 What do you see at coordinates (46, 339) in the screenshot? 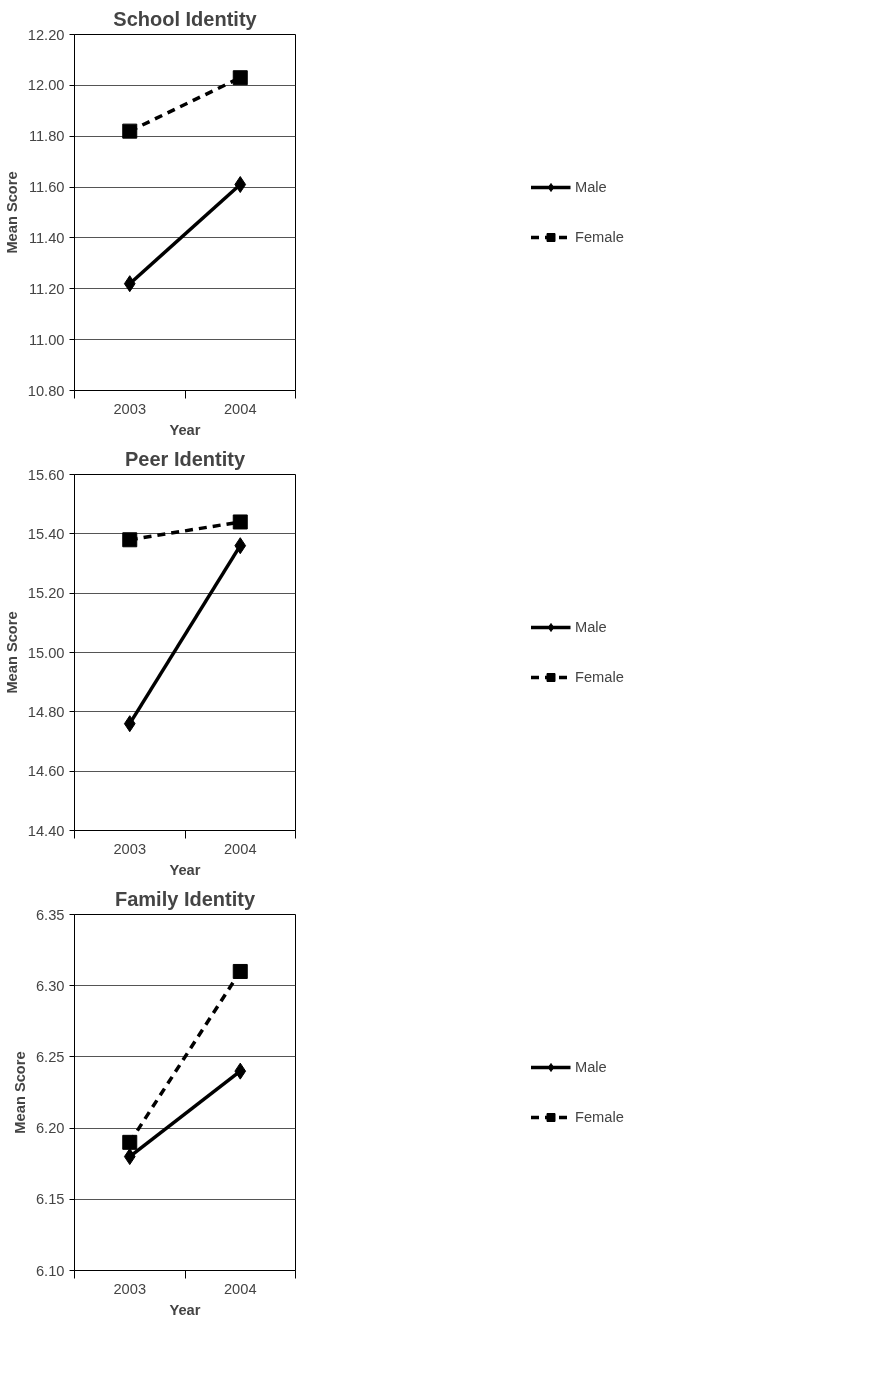
I see `y-tick-label: 11.00` at bounding box center [46, 339].